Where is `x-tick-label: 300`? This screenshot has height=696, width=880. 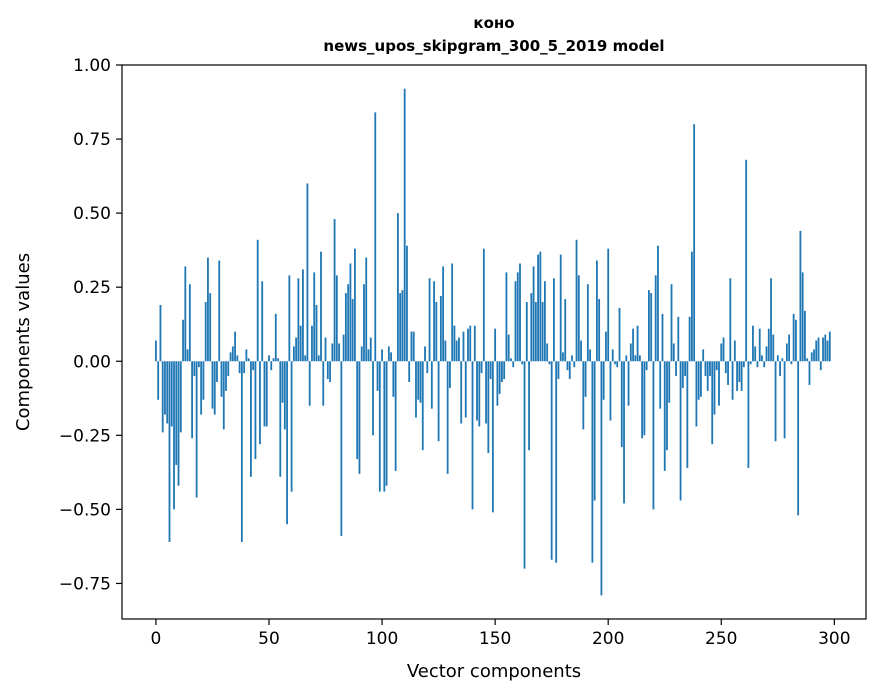 x-tick-label: 300 is located at coordinates (834, 639).